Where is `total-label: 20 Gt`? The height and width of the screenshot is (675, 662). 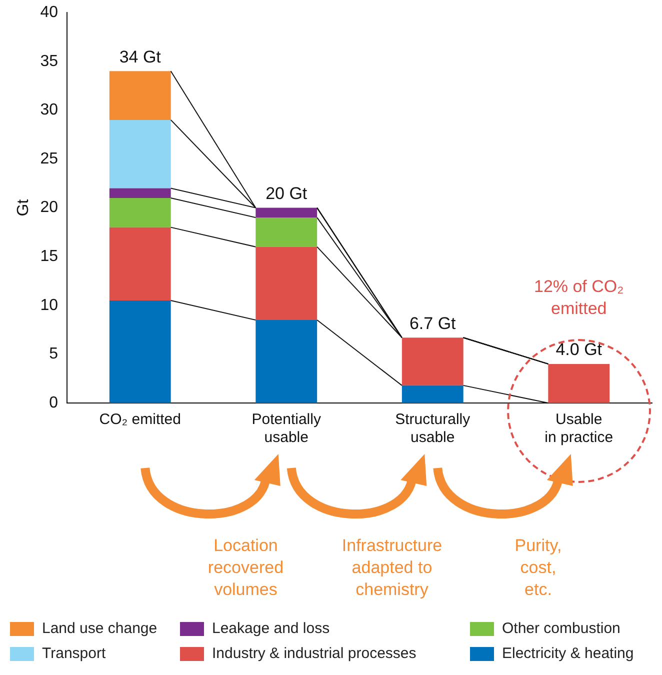
total-label: 20 Gt is located at coordinates (287, 193).